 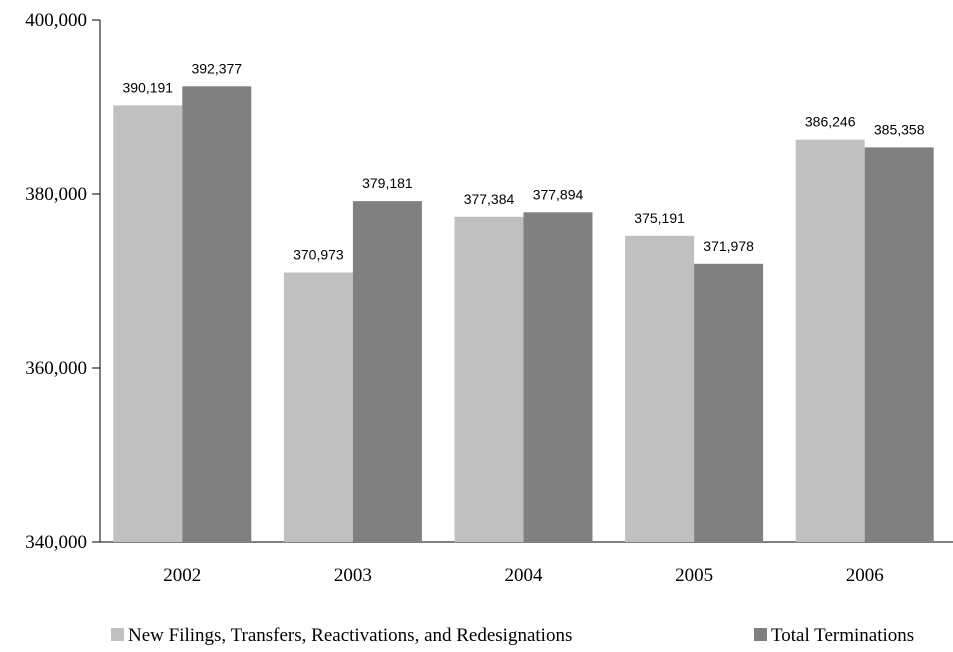 What do you see at coordinates (216, 68) in the screenshot?
I see `data-label: 392,377` at bounding box center [216, 68].